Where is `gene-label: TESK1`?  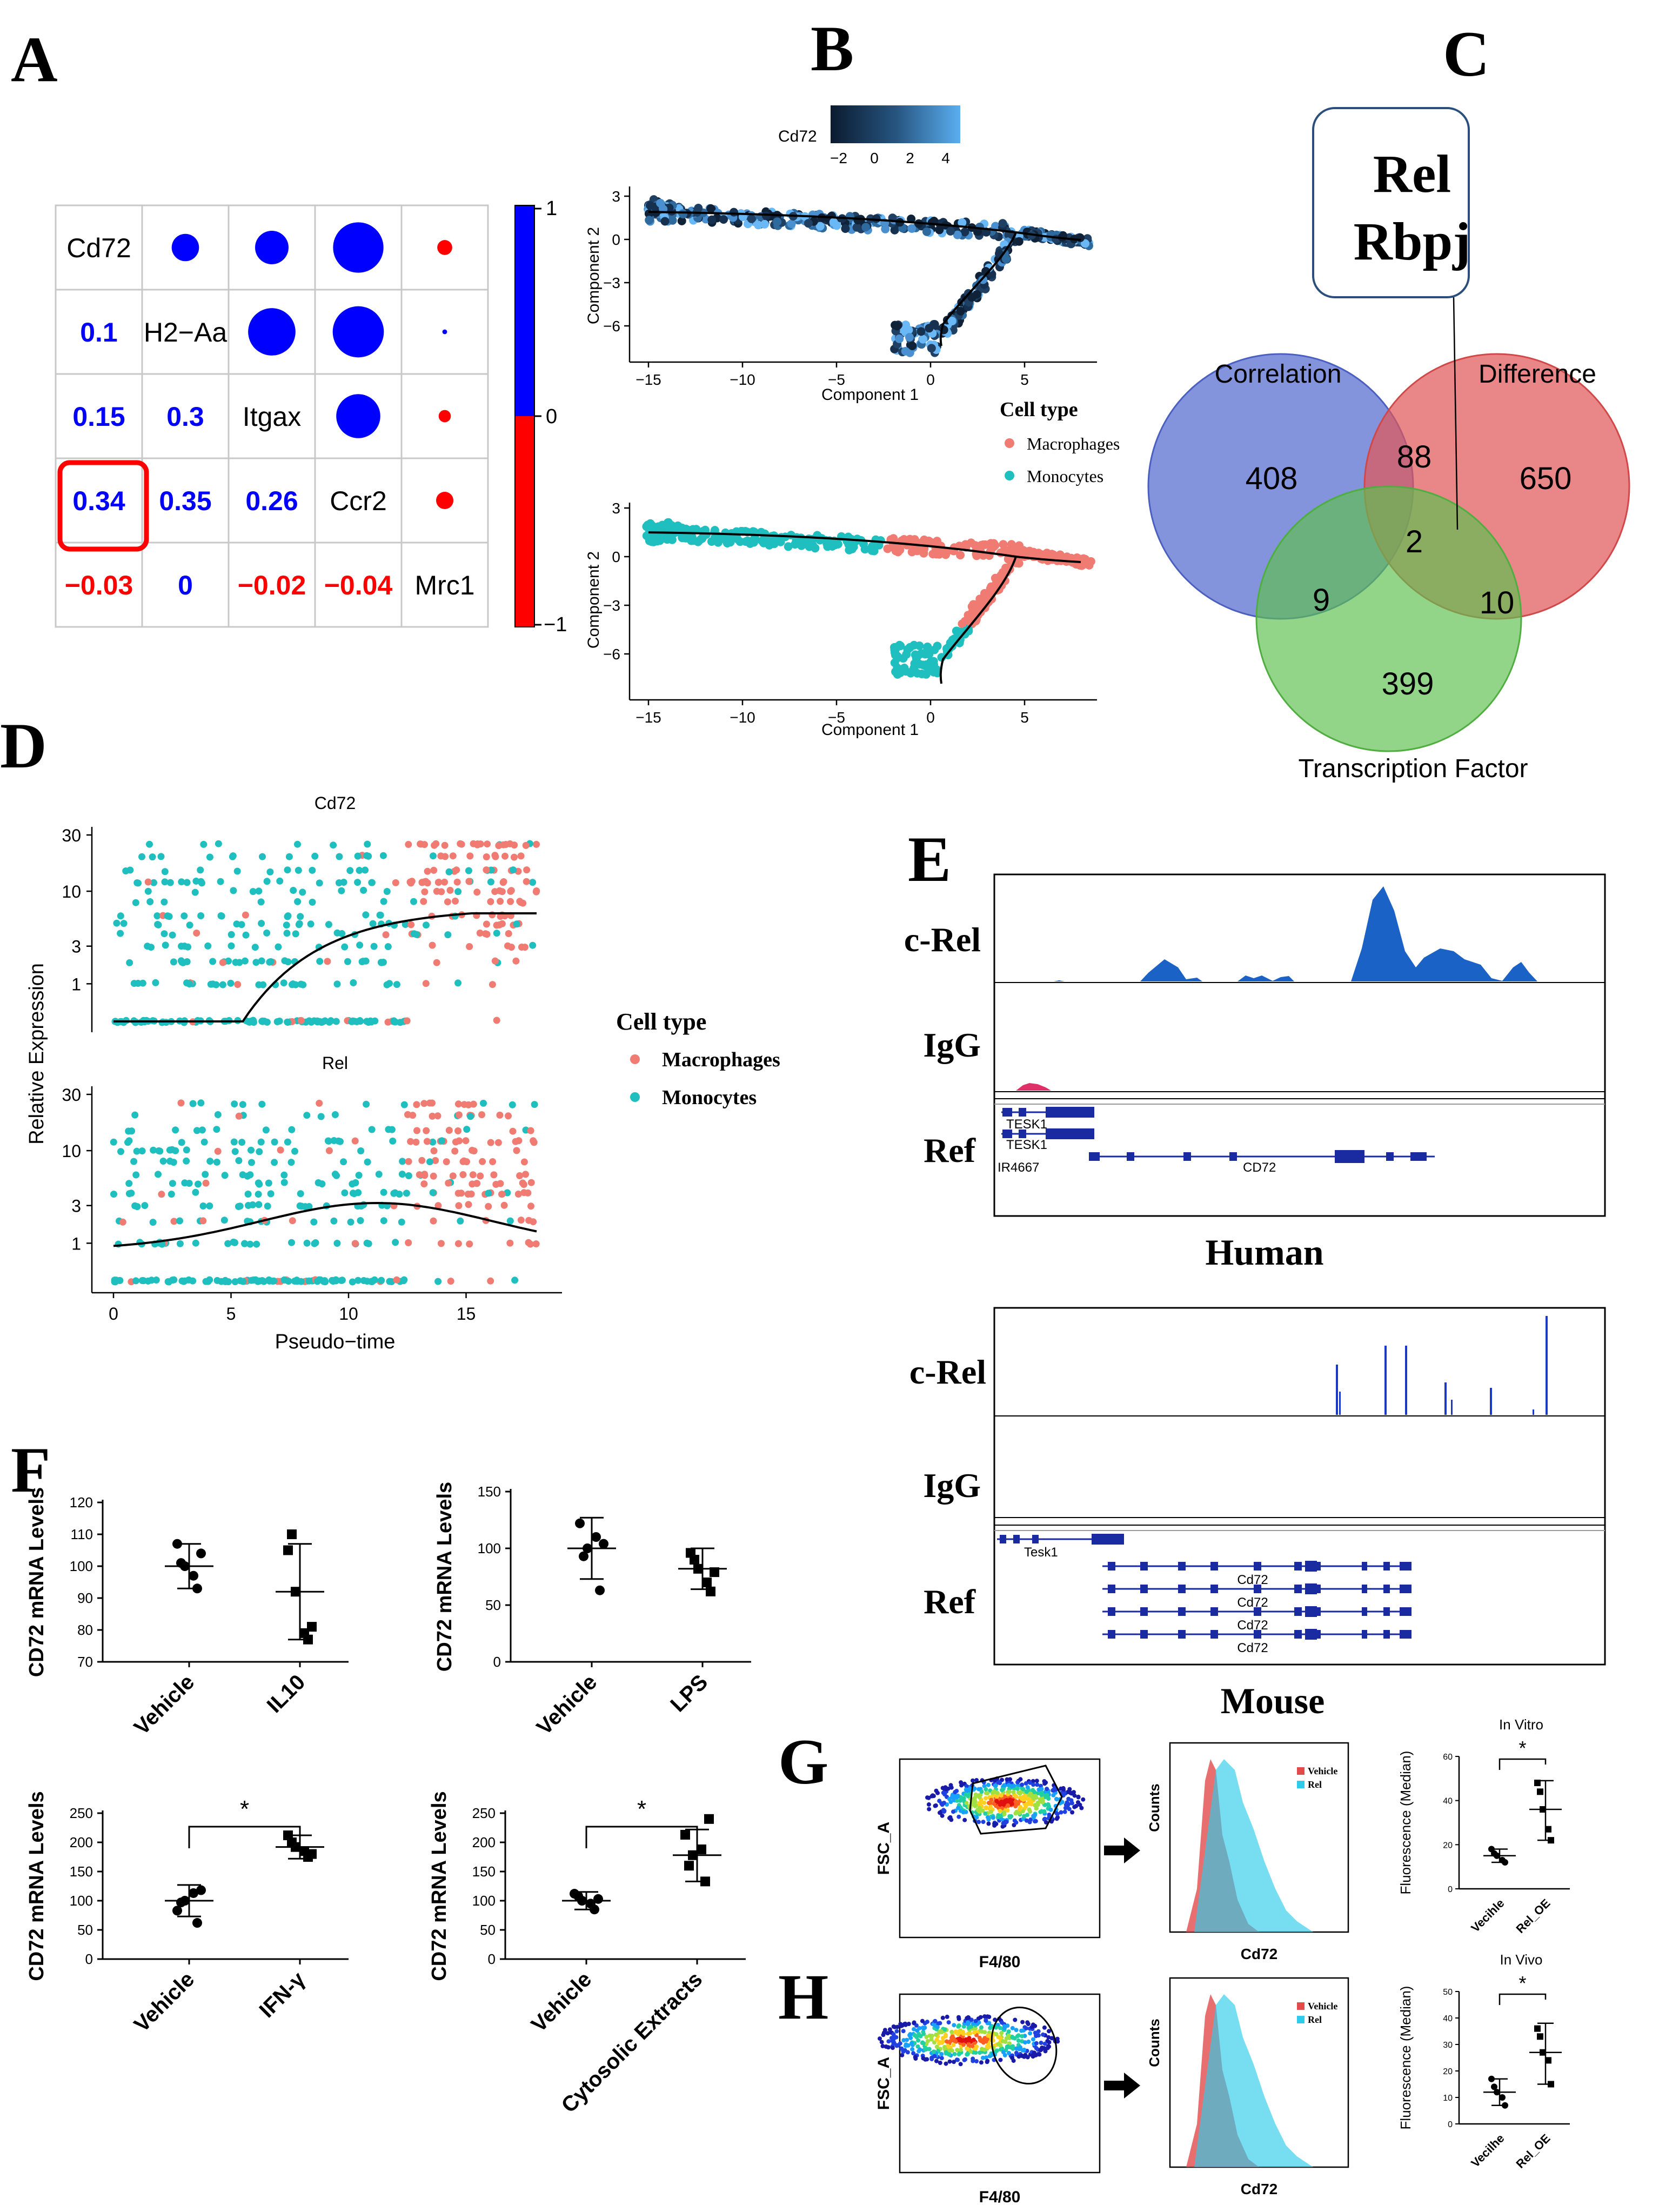
gene-label: TESK1 is located at coordinates (1026, 1124).